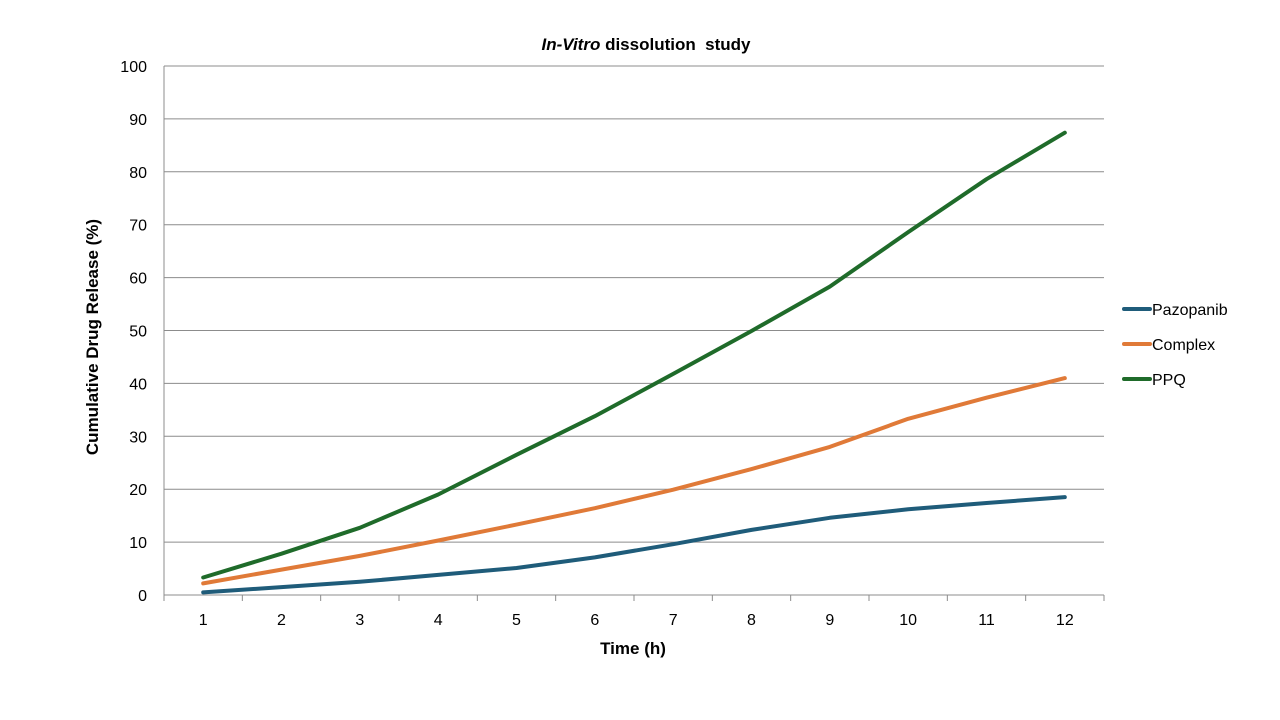 This screenshot has height=720, width=1280. What do you see at coordinates (908, 620) in the screenshot?
I see `x-tick-label-10: 10` at bounding box center [908, 620].